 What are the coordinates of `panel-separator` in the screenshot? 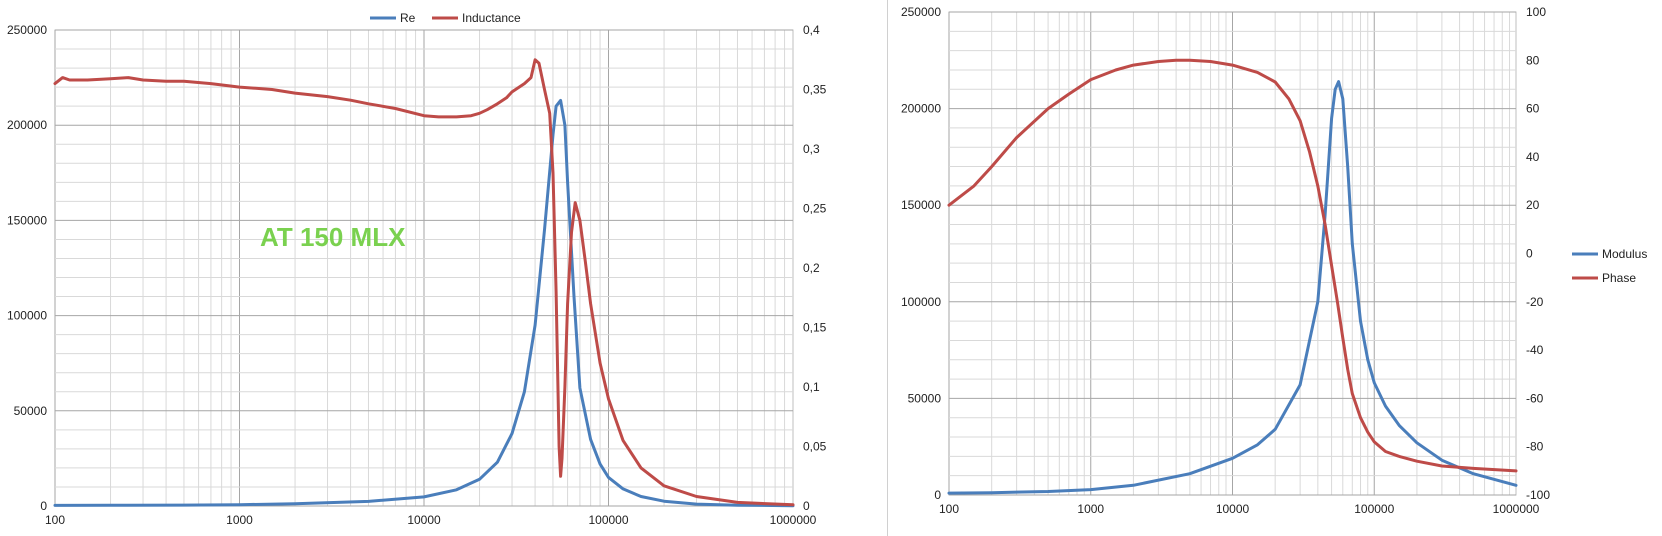 It's located at (887, 268).